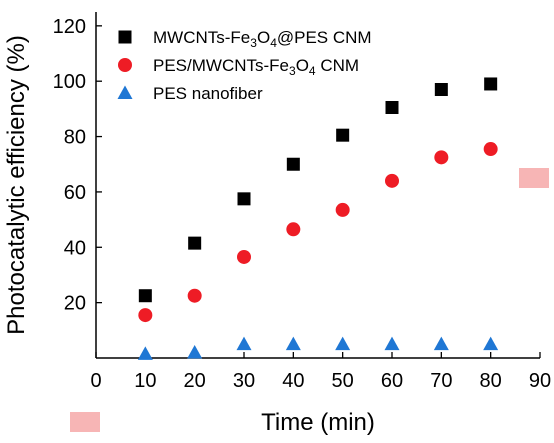 The image size is (554, 443). Describe the element at coordinates (244, 381) in the screenshot. I see `x-tick-label: 30` at that location.